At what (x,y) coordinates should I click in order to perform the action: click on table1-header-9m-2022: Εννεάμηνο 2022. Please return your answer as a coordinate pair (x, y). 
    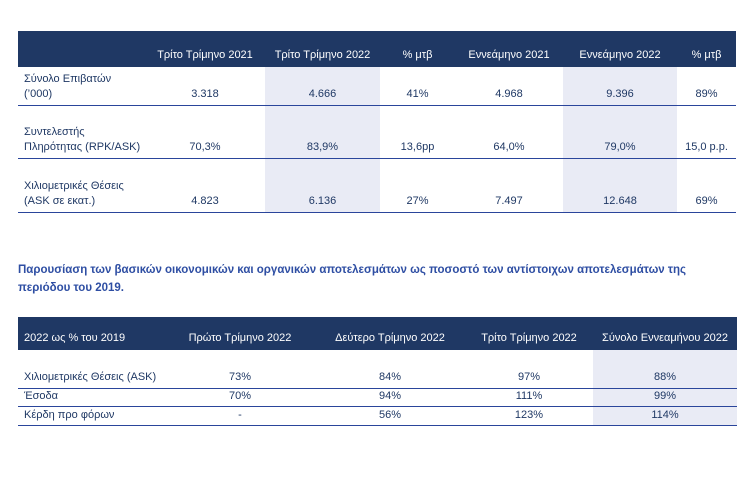
    Looking at the image, I should click on (620, 49).